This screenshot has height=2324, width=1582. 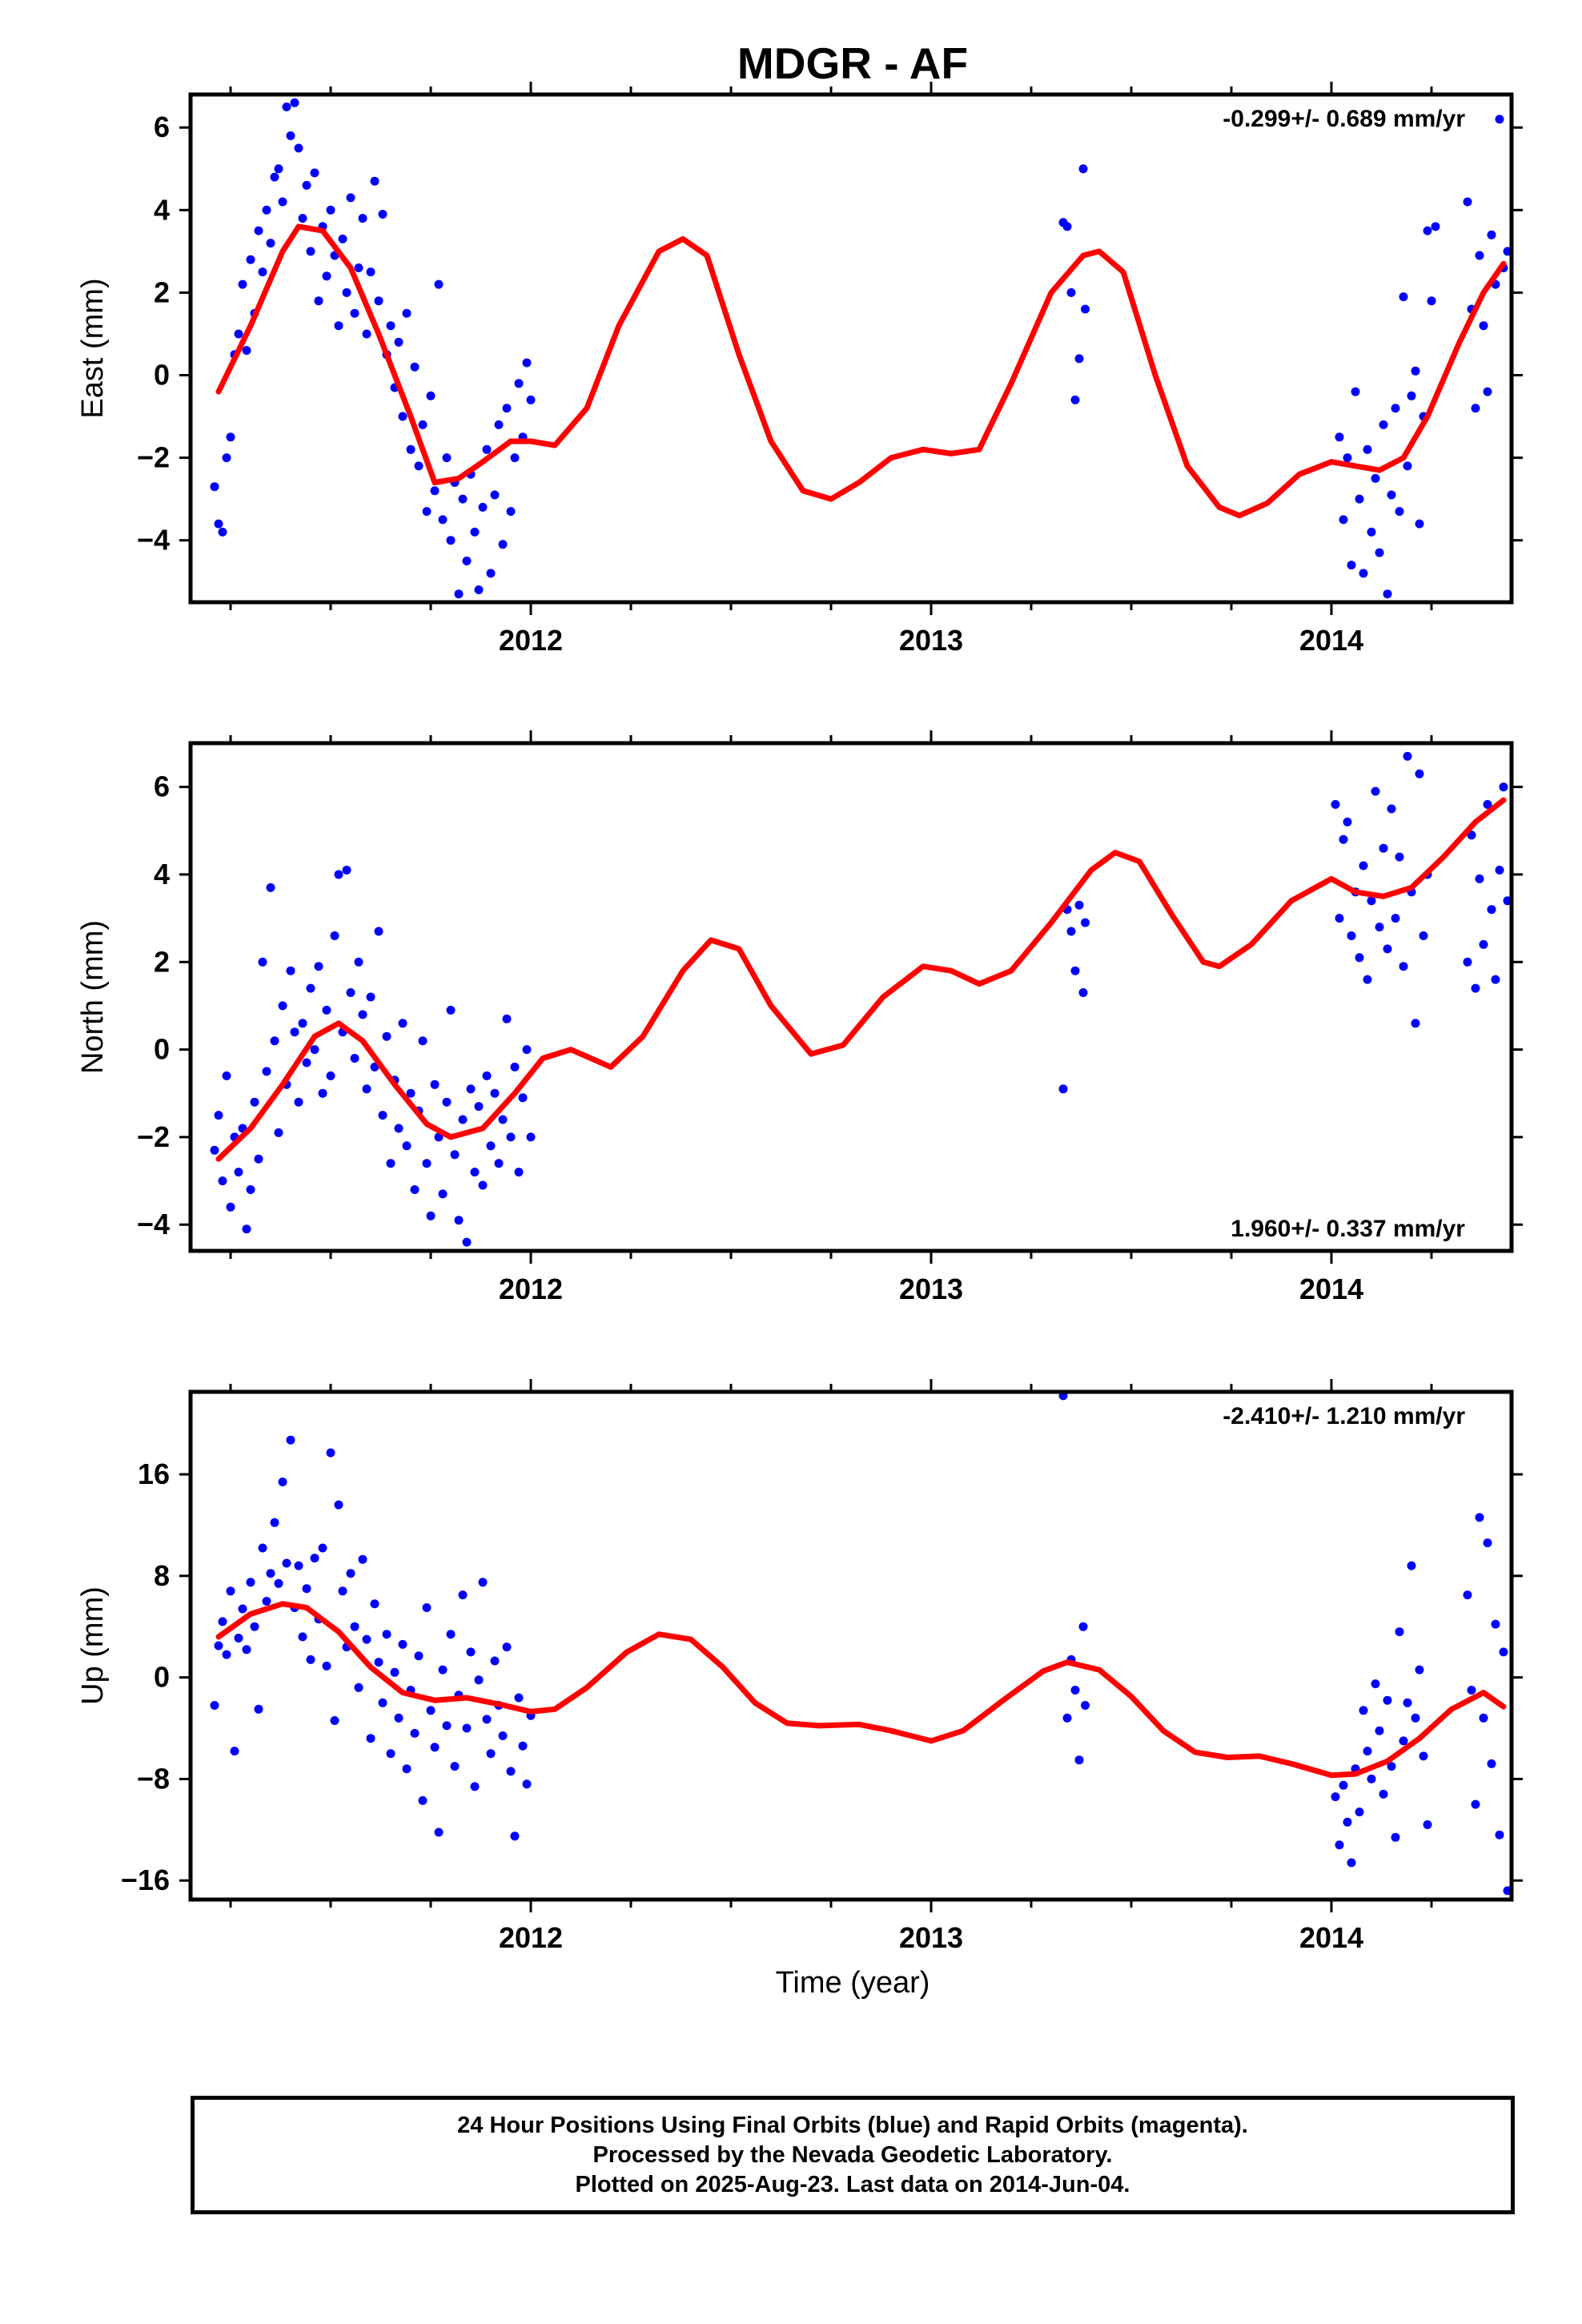 What do you see at coordinates (162, 375) in the screenshot?
I see `east-y-tick-label: 0` at bounding box center [162, 375].